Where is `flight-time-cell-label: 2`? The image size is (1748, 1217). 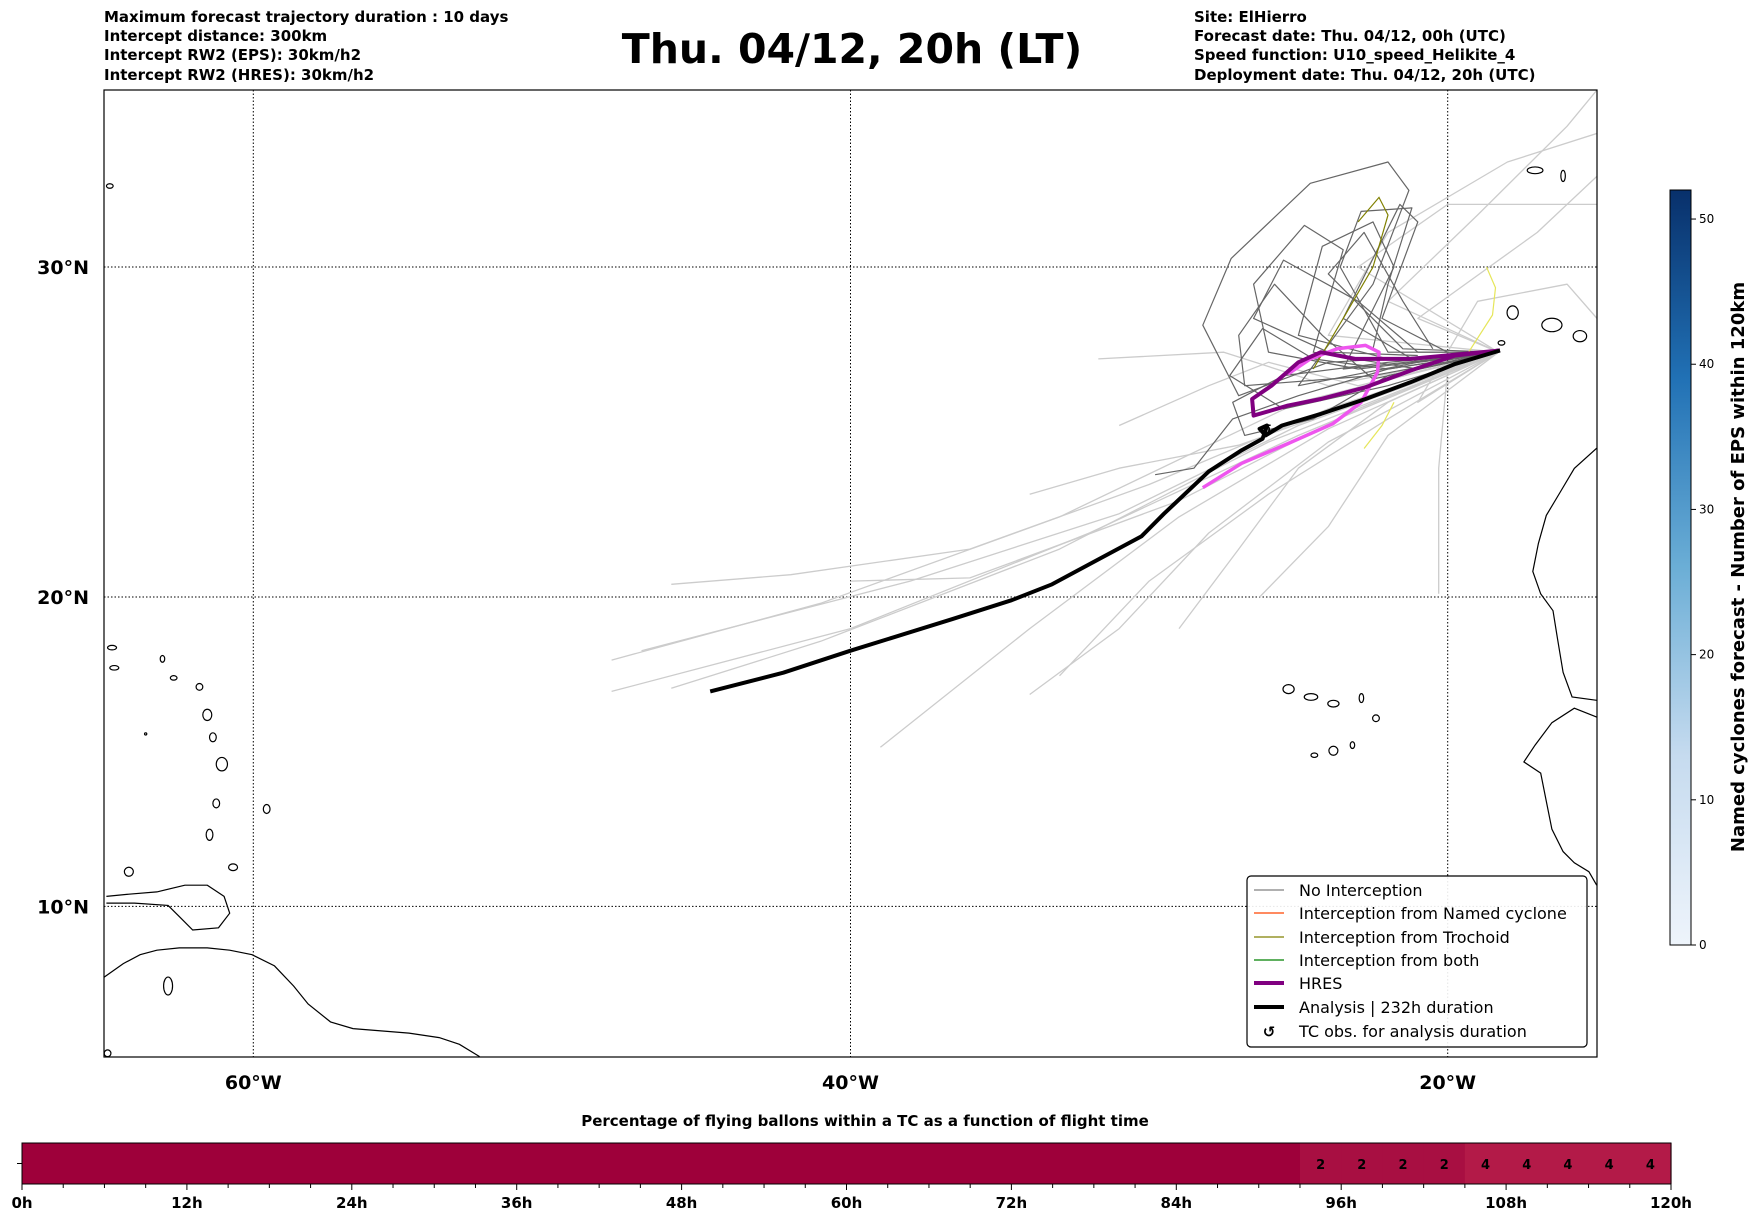
flight-time-cell-label: 2 is located at coordinates (1444, 1165).